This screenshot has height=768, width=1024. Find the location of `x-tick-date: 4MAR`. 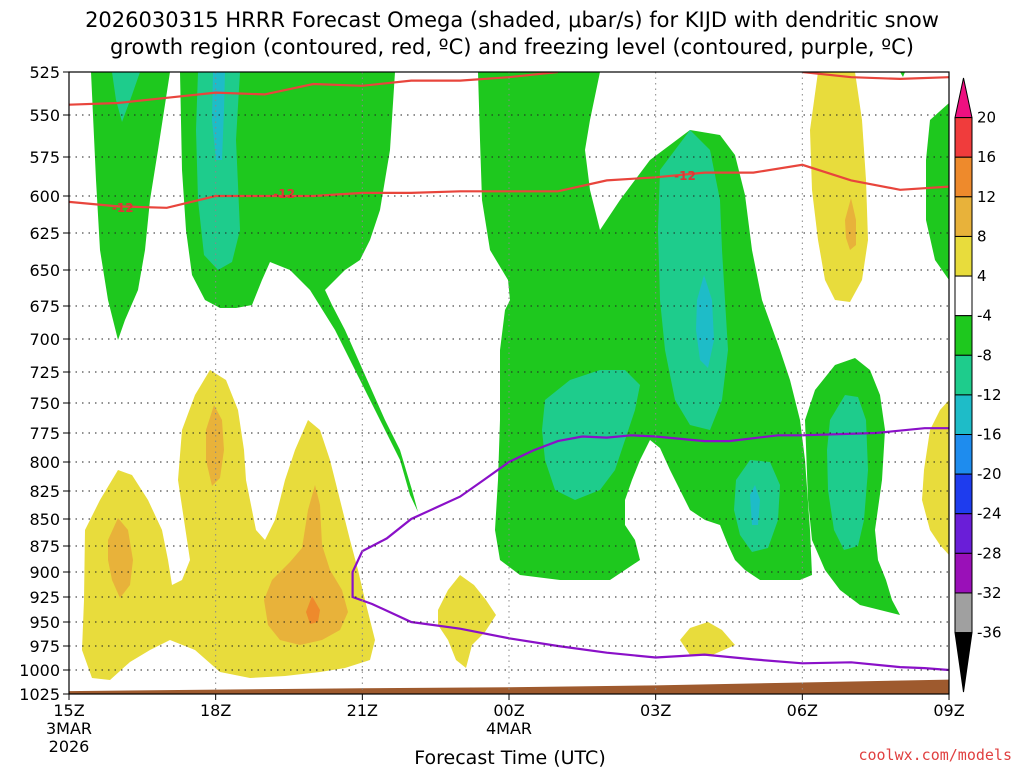

x-tick-date: 4MAR is located at coordinates (509, 728).